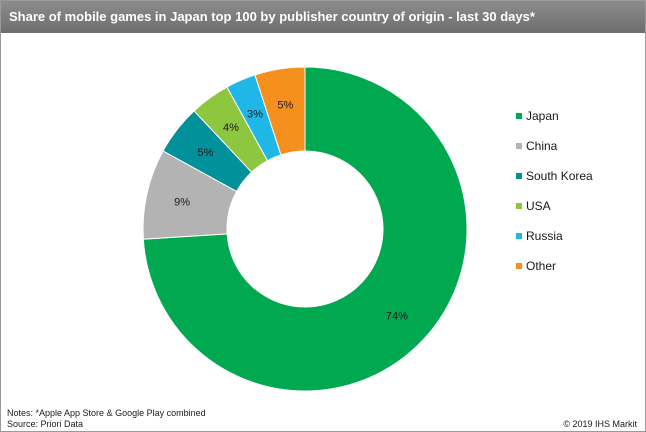 This screenshot has width=646, height=432. What do you see at coordinates (182, 203) in the screenshot?
I see `slice-label-china: 9%` at bounding box center [182, 203].